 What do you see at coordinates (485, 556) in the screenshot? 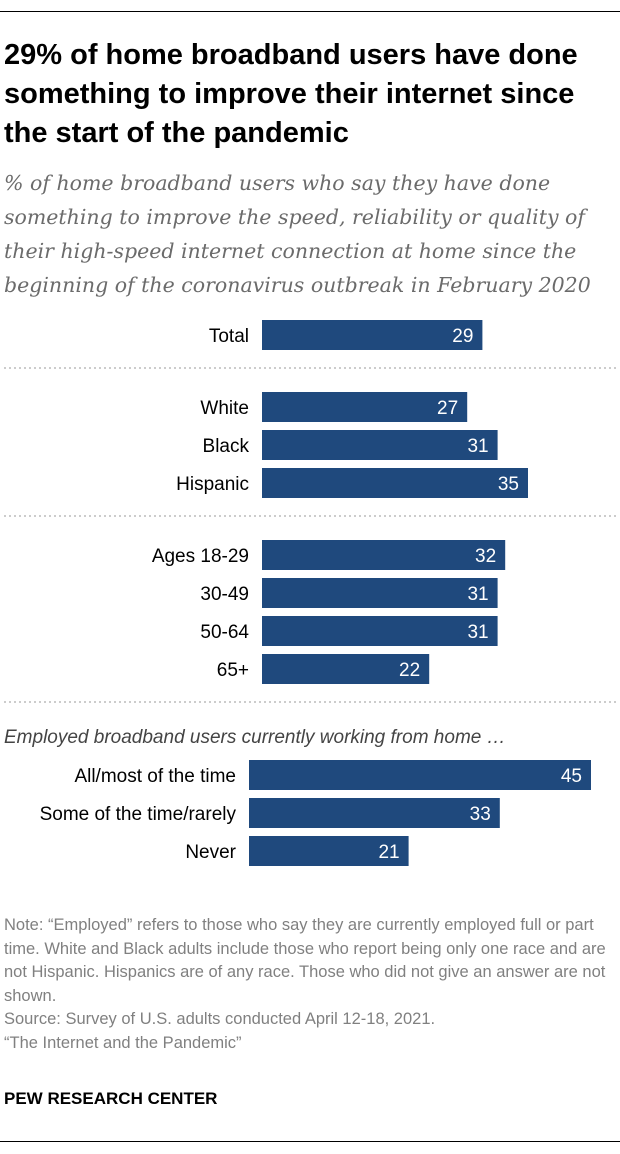
I see `data-label: 32` at bounding box center [485, 556].